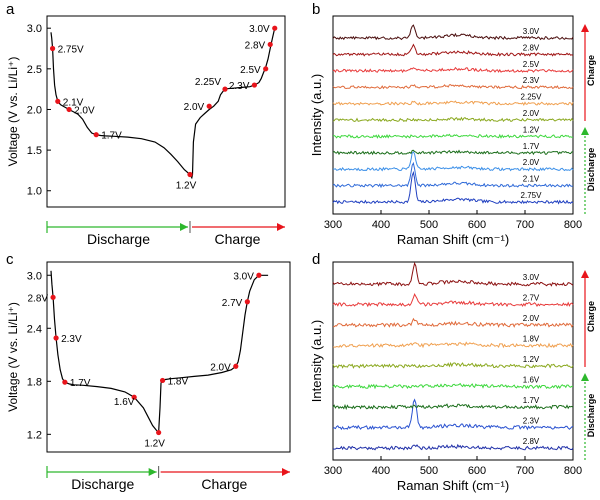 The height and width of the screenshot is (500, 600). What do you see at coordinates (34, 192) in the screenshot?
I see `y-tick-label: 1.0` at bounding box center [34, 192].